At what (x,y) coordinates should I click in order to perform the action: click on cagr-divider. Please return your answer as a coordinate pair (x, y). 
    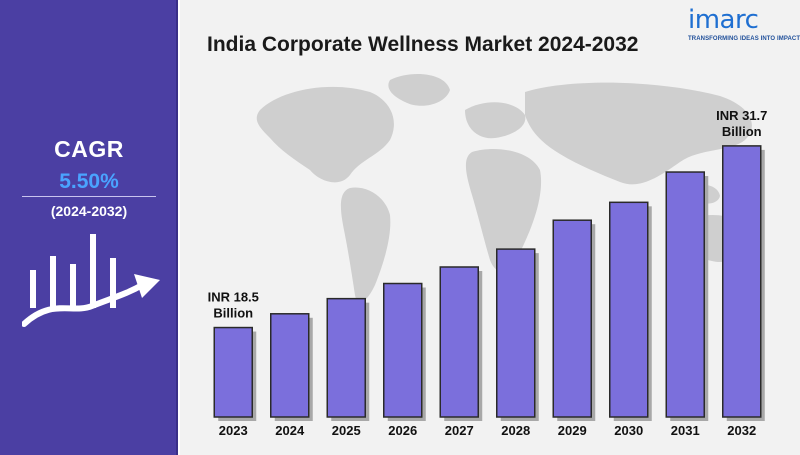
    Looking at the image, I should click on (89, 196).